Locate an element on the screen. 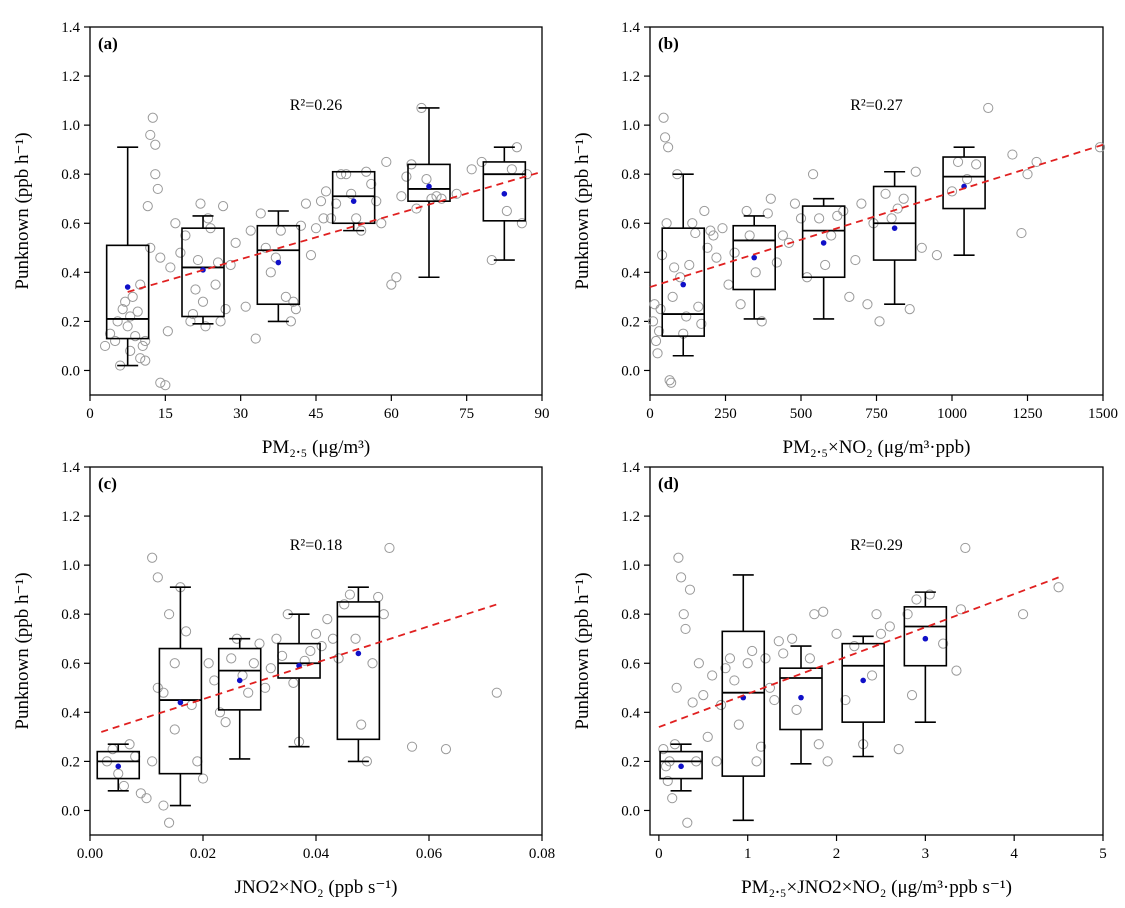  x-tick-label: 1250 is located at coordinates (1028, 414).